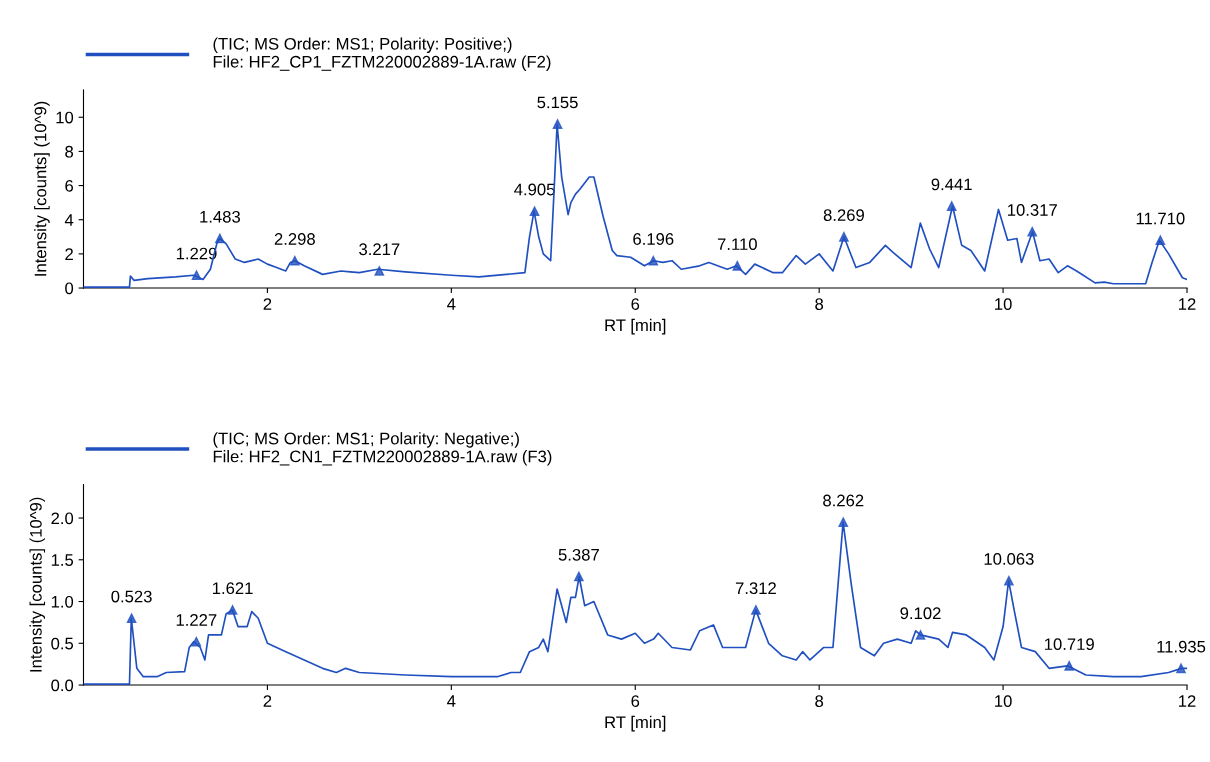  Describe the element at coordinates (843, 215) in the screenshot. I see `annotation: 8.269` at that location.